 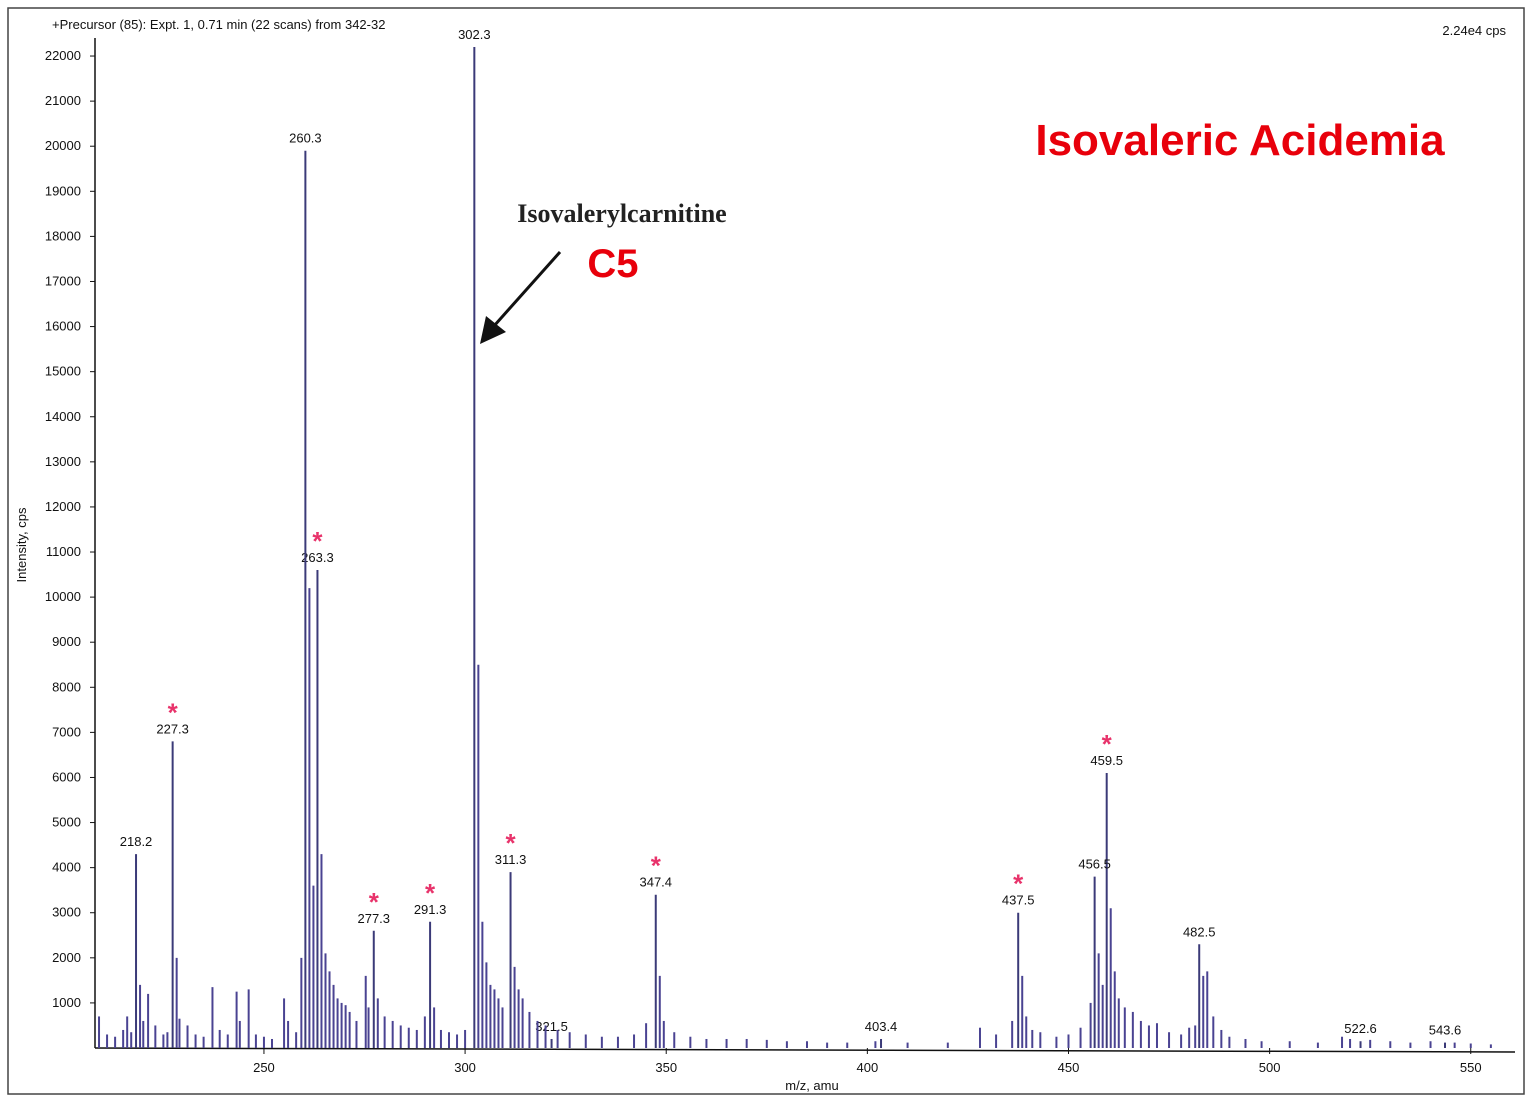 What do you see at coordinates (666, 1067) in the screenshot?
I see `x-tick-label: 350` at bounding box center [666, 1067].